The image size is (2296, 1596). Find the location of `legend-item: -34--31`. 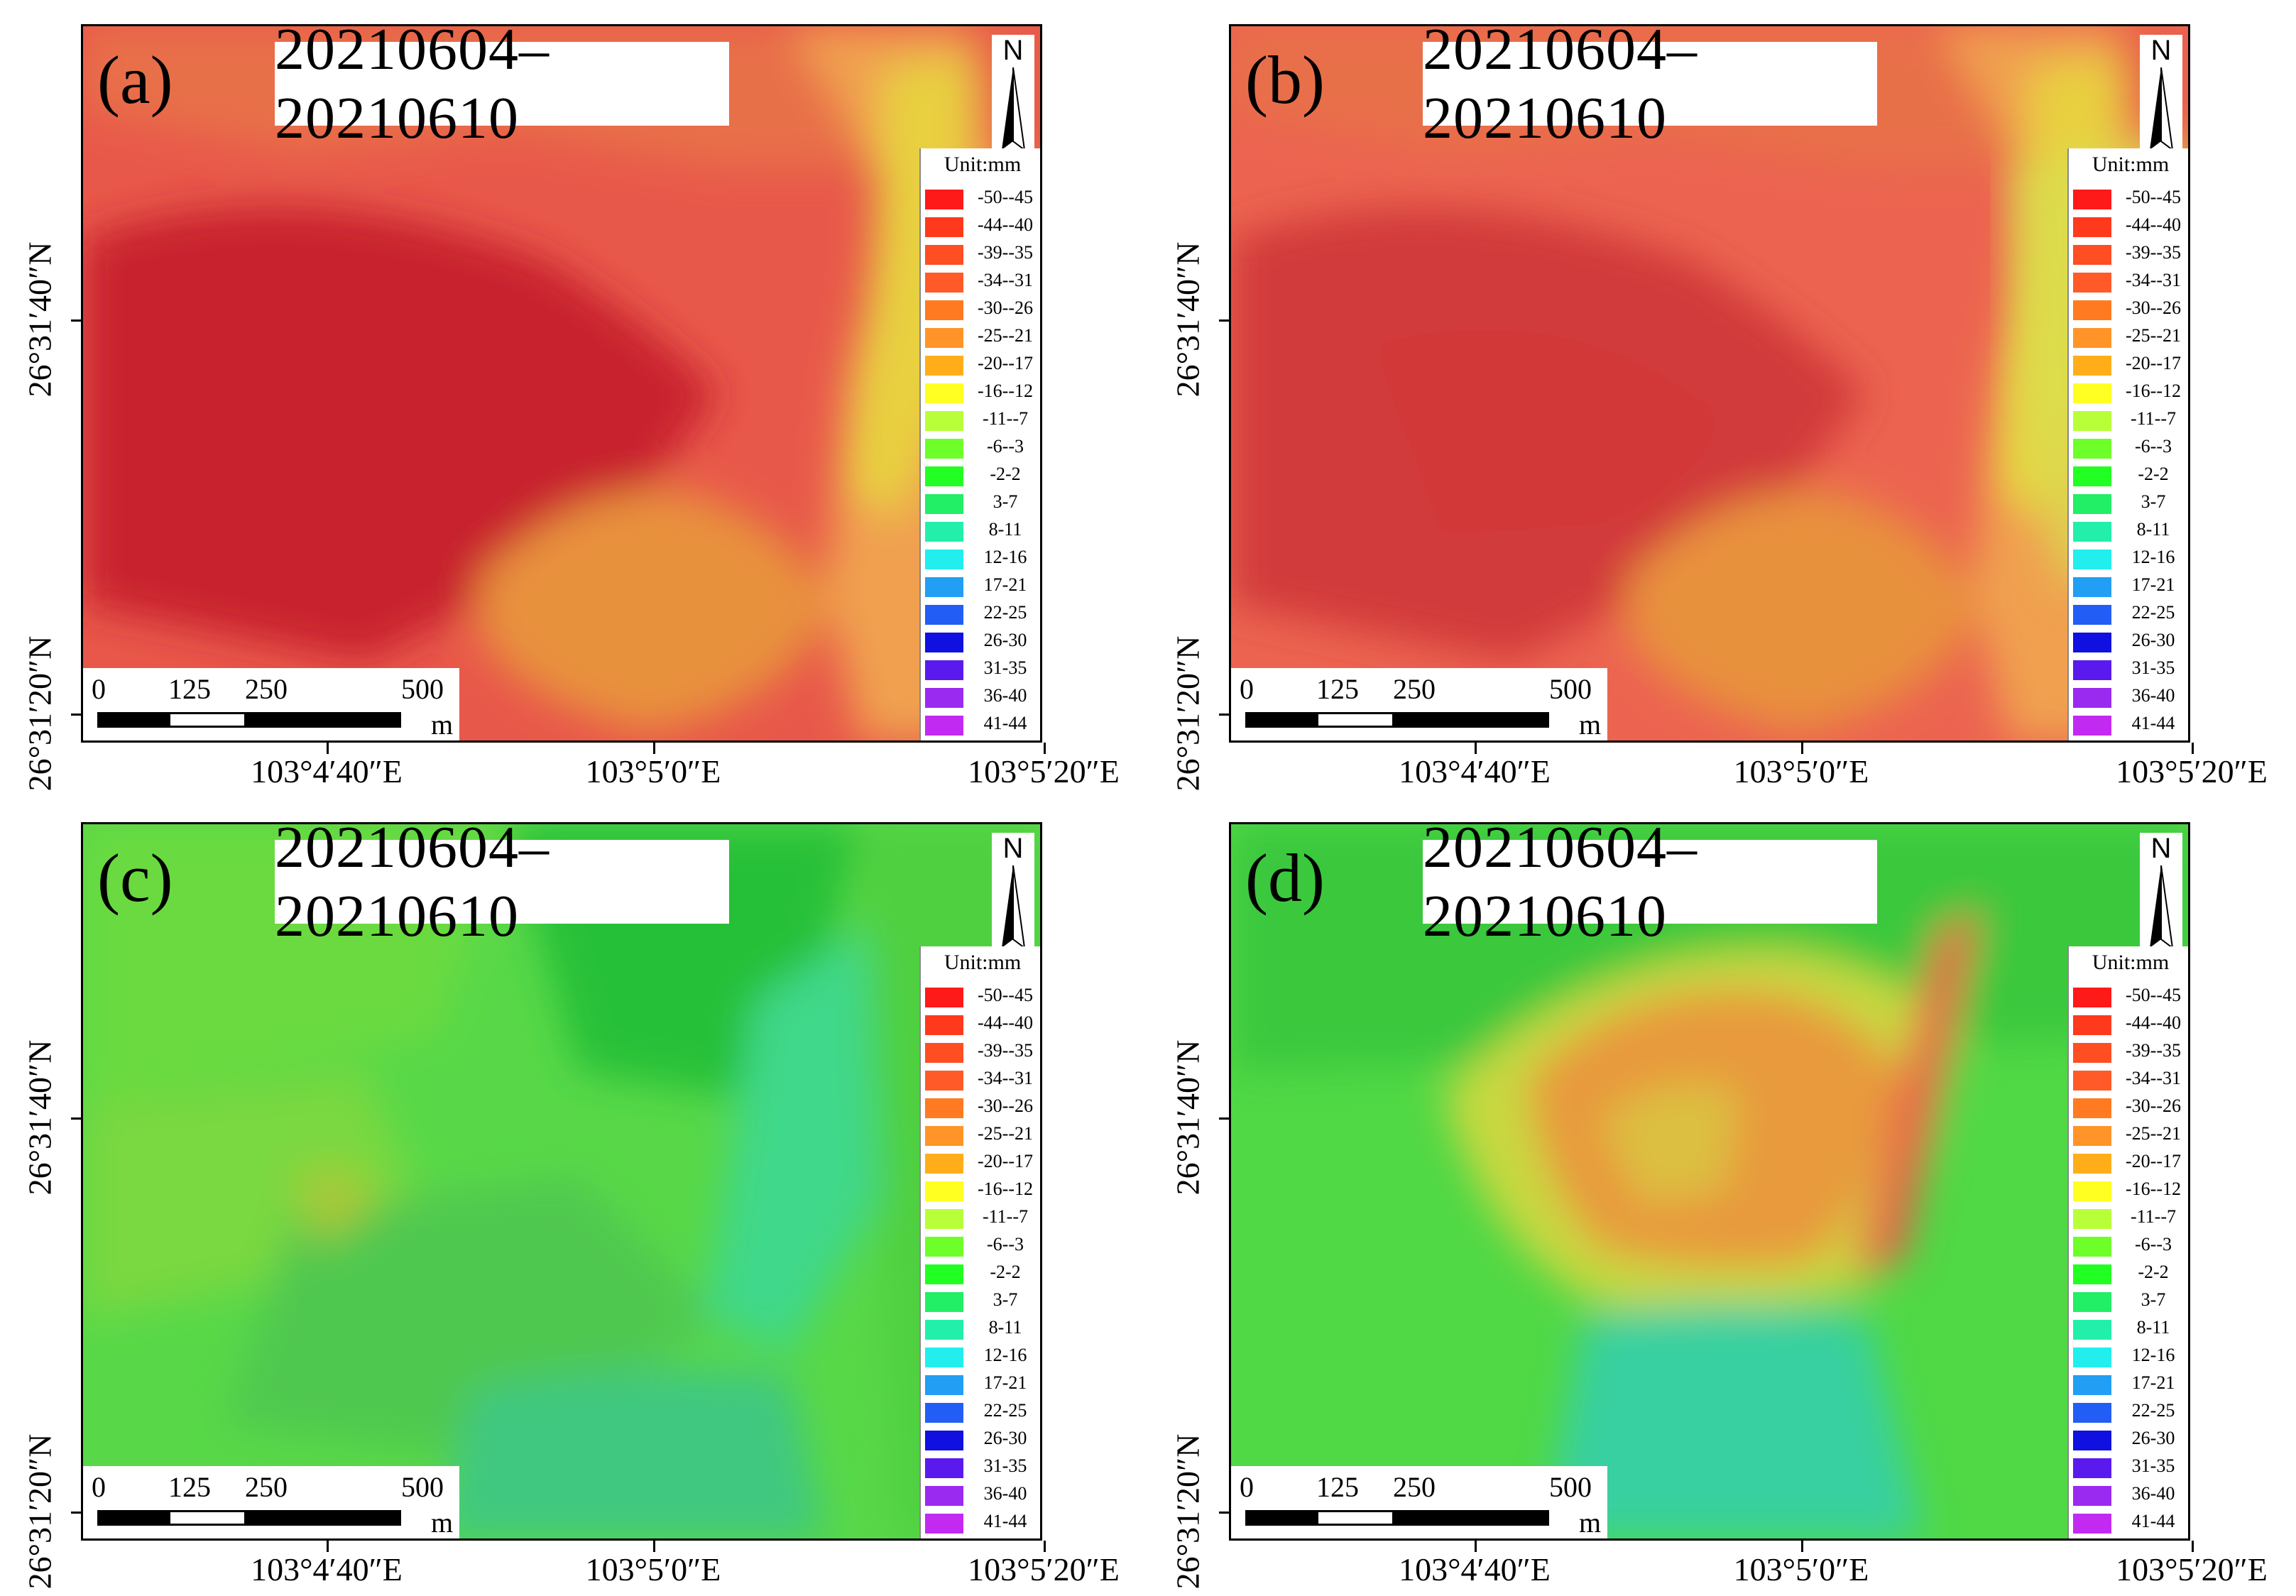

legend-item: -34--31 is located at coordinates (2130, 1079).